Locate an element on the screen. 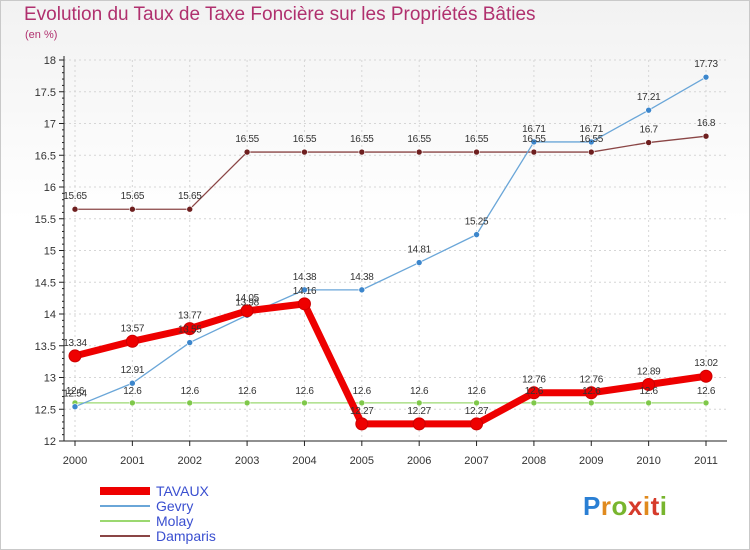 This screenshot has width=750, height=550. data-label-tavaux: 14.16 is located at coordinates (305, 291).